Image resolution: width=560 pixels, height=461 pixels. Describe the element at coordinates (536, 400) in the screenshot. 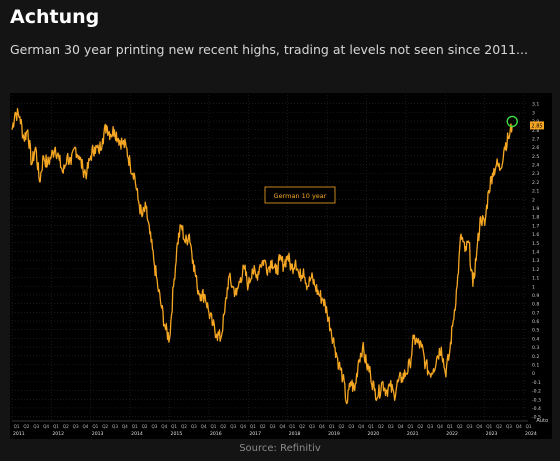

I see `y-tick-label: -0.3` at that location.